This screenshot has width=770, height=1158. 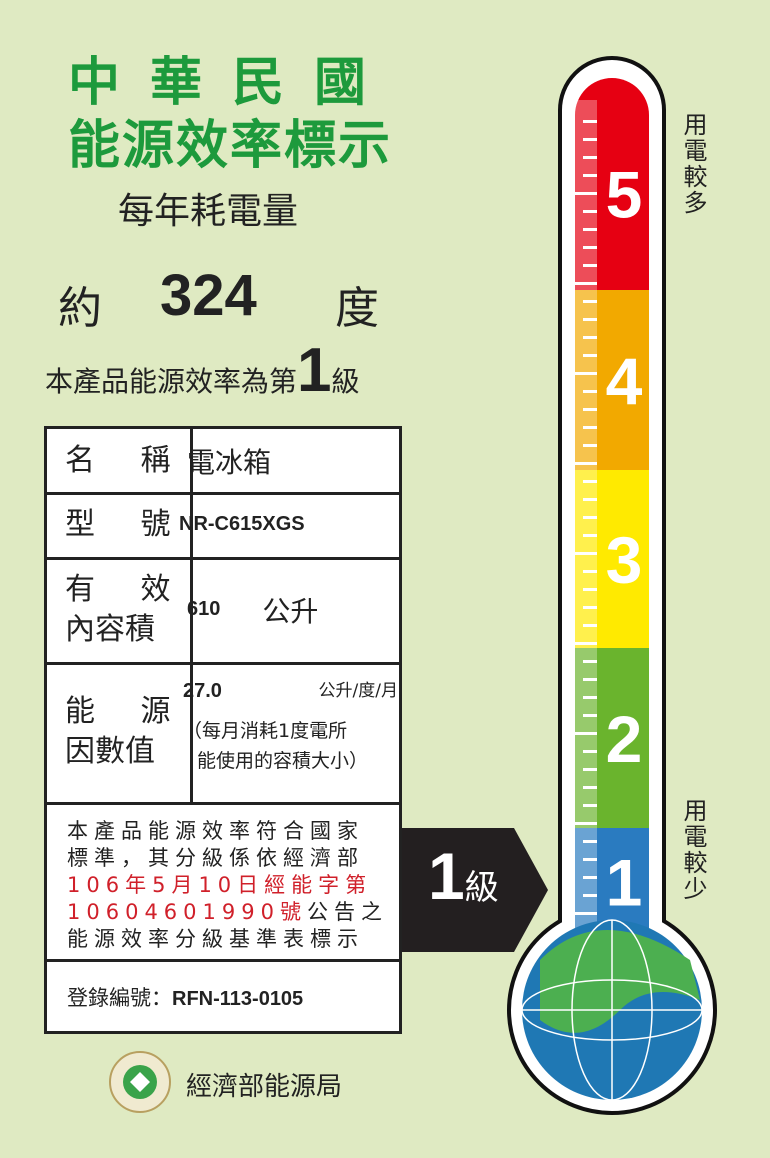 What do you see at coordinates (238, 999) in the screenshot?
I see `registration-number: RFN-113-0105` at bounding box center [238, 999].